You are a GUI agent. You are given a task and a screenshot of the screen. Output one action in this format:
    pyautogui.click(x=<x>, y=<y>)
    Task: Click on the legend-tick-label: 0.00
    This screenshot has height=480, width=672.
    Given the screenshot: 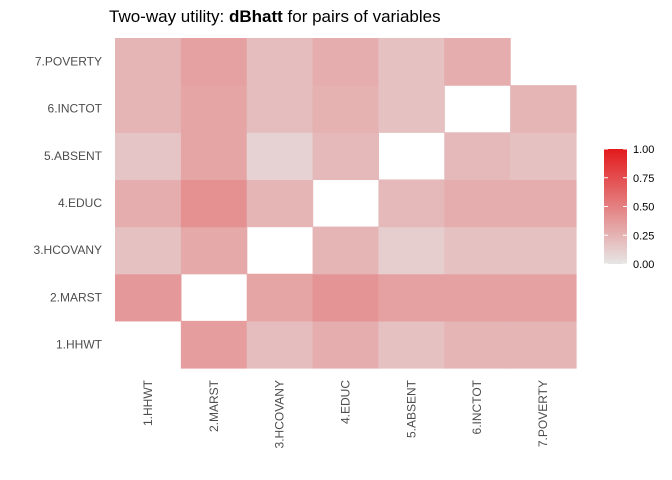 What is the action you would take?
    pyautogui.click(x=643, y=265)
    